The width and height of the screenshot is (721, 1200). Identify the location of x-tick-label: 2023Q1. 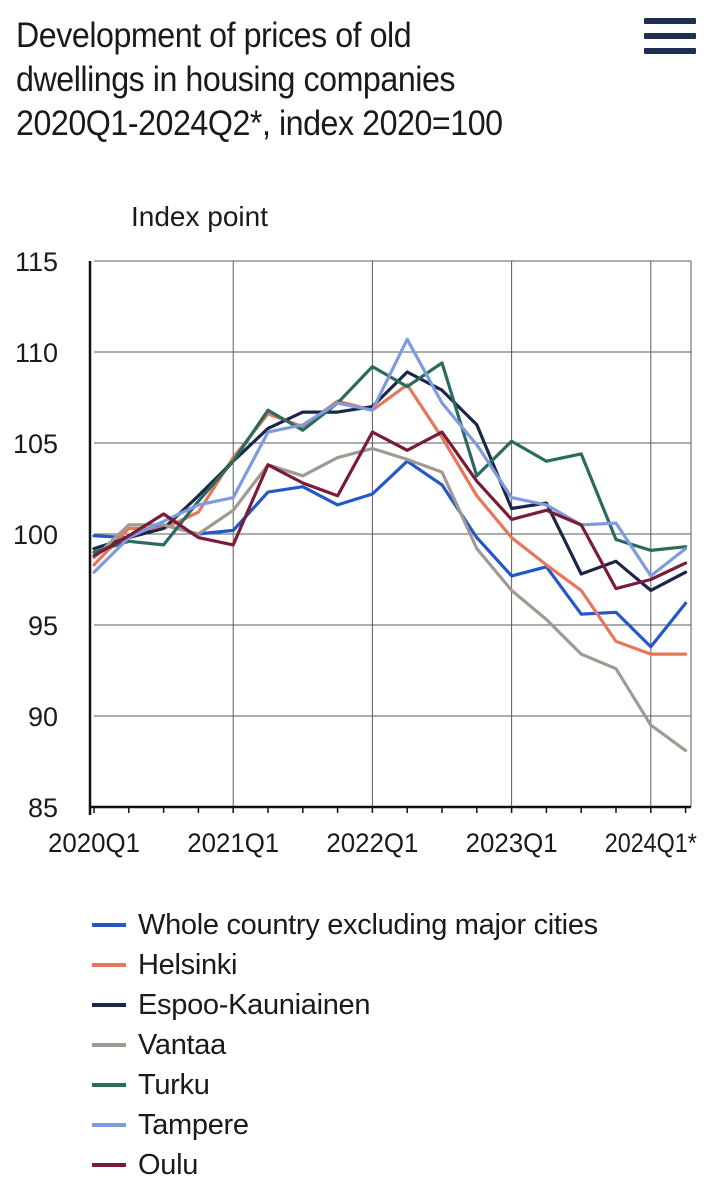
(512, 843).